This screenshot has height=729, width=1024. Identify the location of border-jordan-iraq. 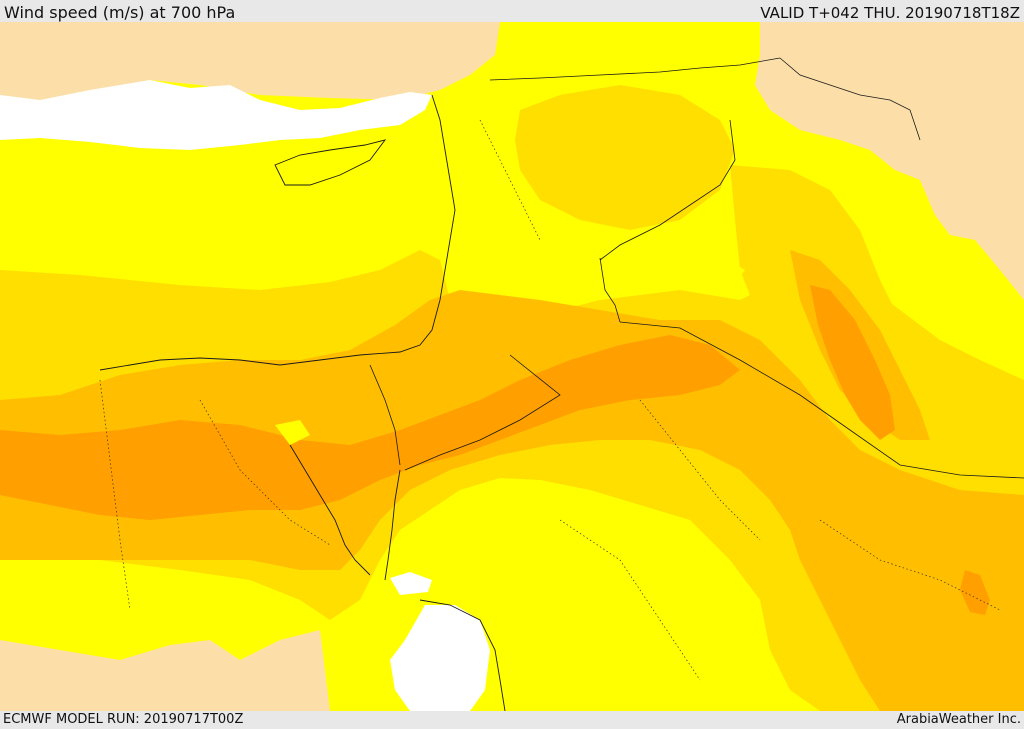
(610, 290).